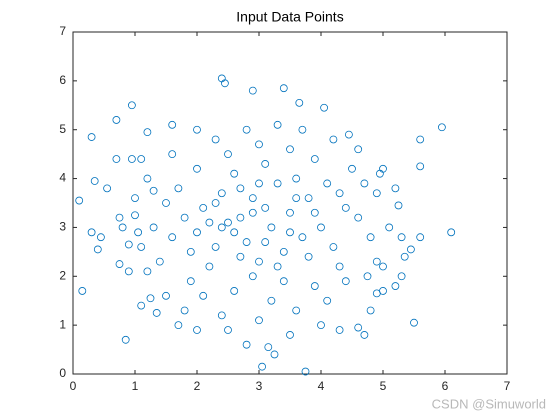 The image size is (560, 420). I want to click on x-tick-label: 7, so click(507, 386).